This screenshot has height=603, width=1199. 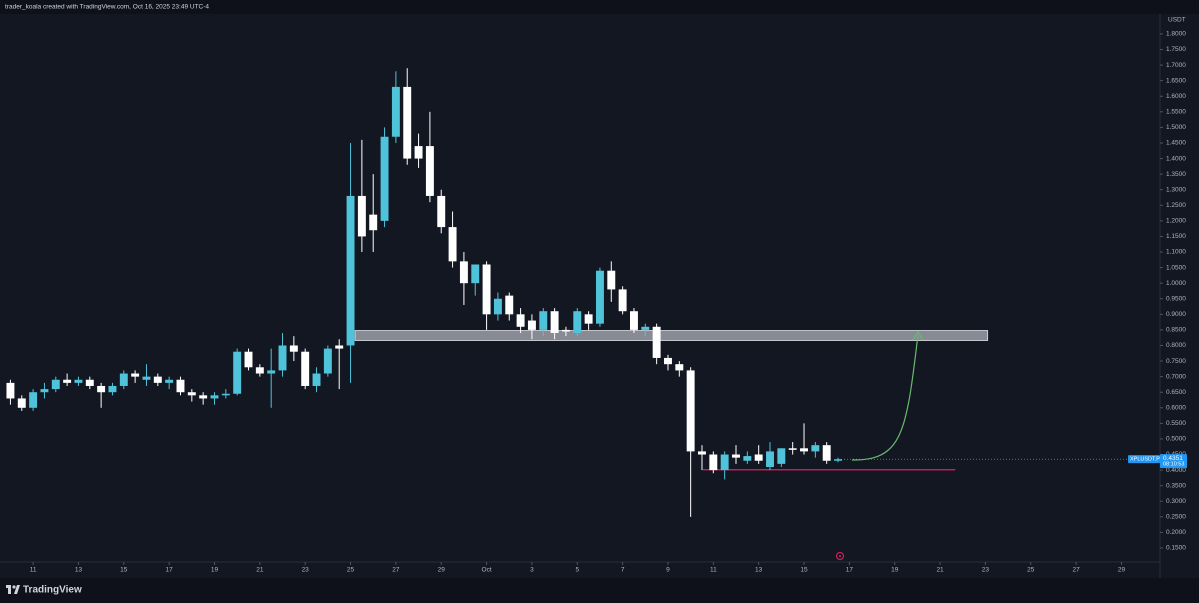 I want to click on brand-name: TradingView, so click(x=52, y=590).